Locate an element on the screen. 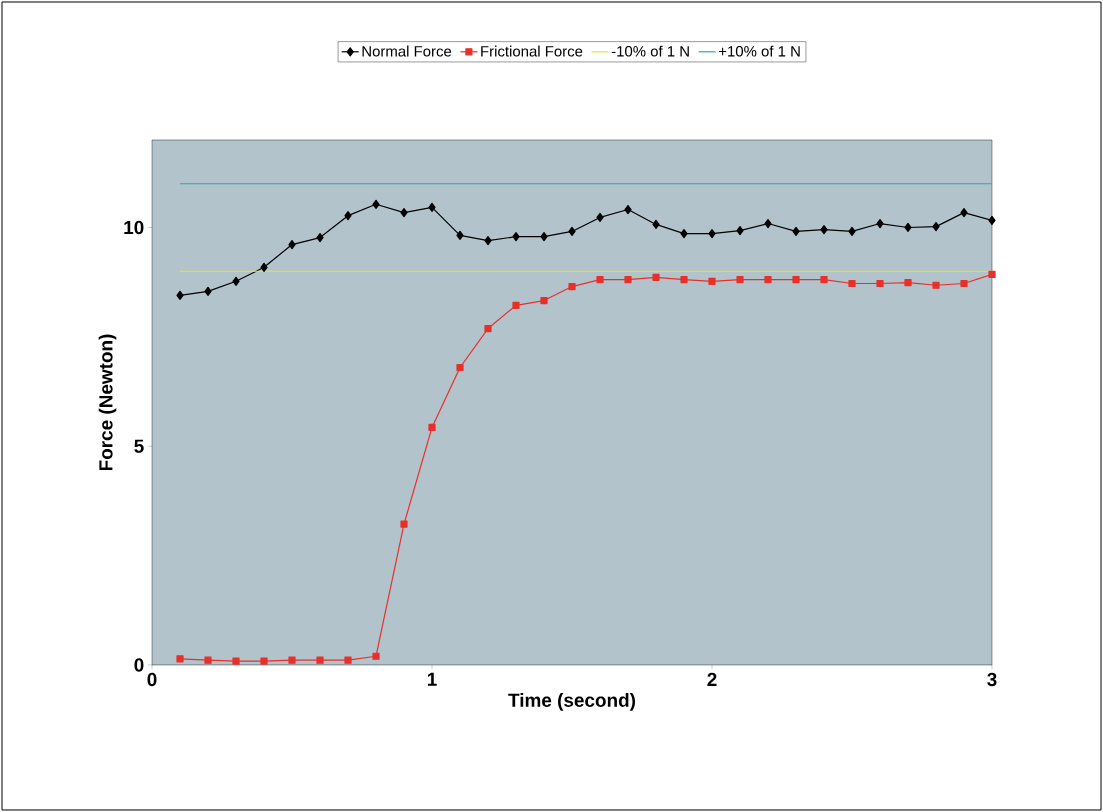 This screenshot has height=812, width=1103. x-tick-label: 0 is located at coordinates (152, 679).